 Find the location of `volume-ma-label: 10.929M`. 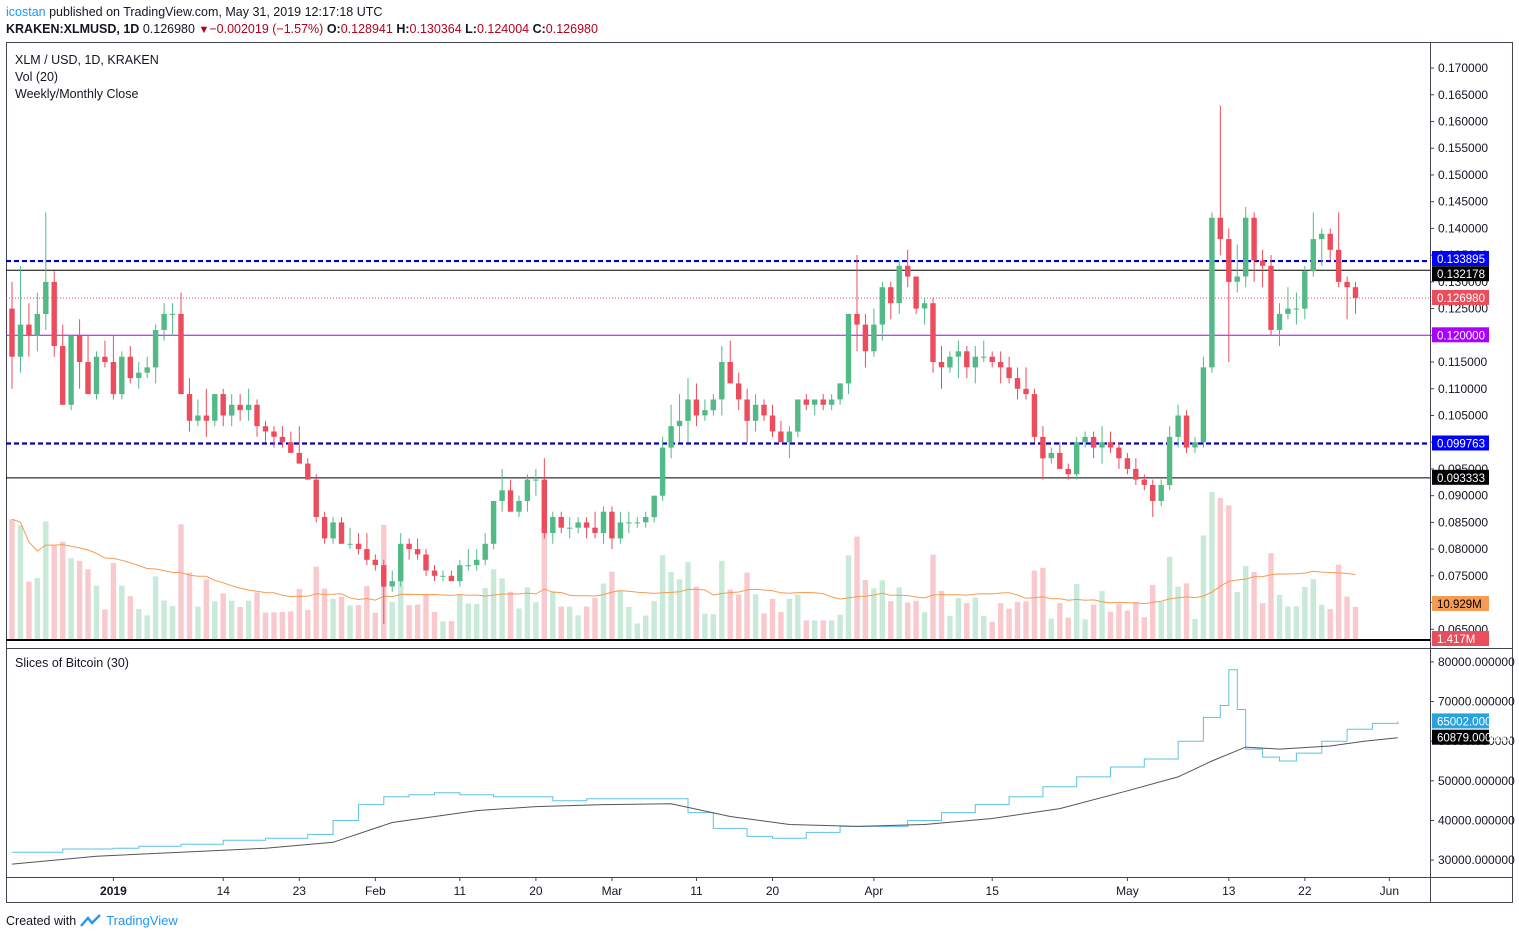

volume-ma-label: 10.929M is located at coordinates (1459, 605).